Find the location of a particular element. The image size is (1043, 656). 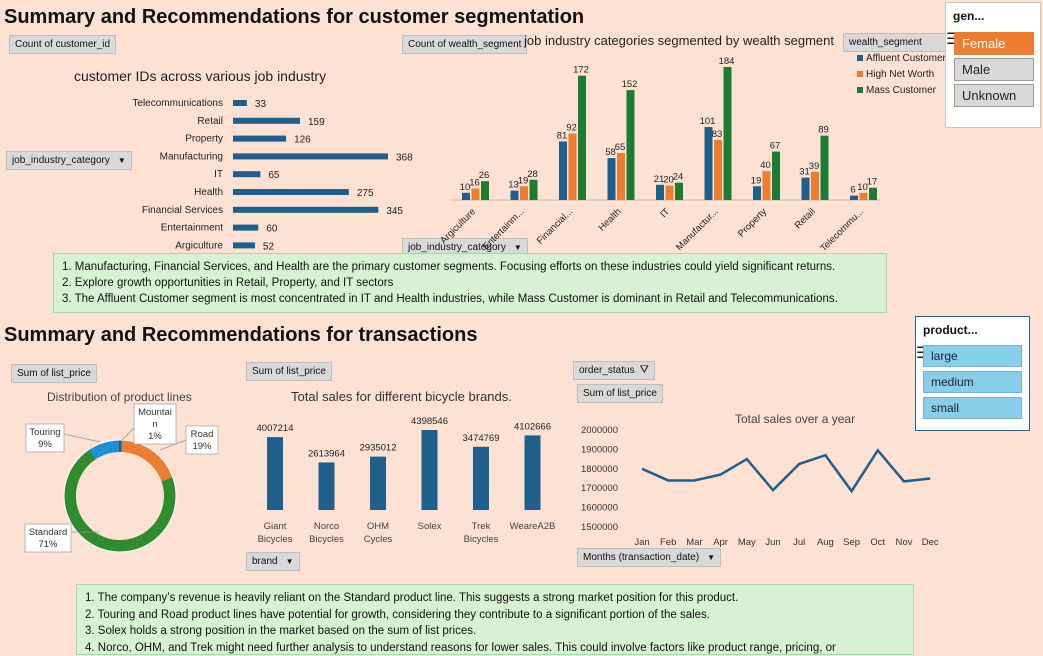

months-filter-label: Months (transaction_date) is located at coordinates (641, 557).